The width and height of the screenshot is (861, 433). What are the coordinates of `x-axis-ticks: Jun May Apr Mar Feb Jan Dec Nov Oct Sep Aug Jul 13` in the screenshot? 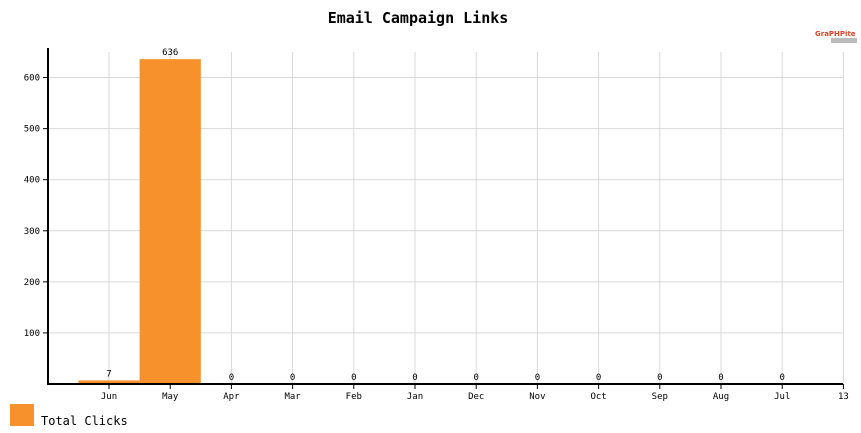 It's located at (475, 393).